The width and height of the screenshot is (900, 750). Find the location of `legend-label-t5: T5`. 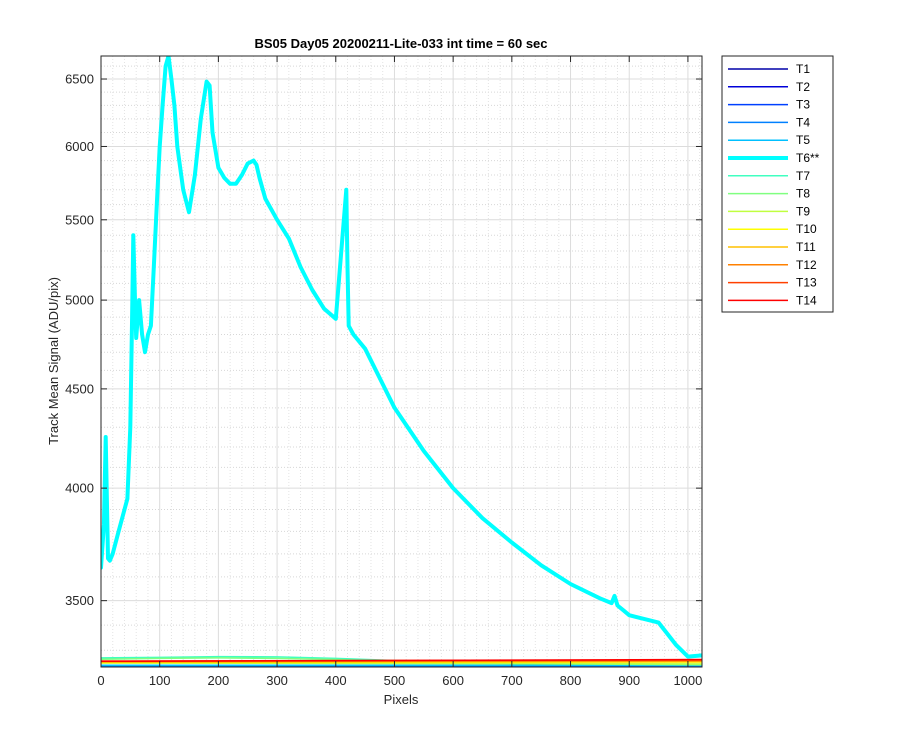

legend-label-t5: T5 is located at coordinates (803, 140).